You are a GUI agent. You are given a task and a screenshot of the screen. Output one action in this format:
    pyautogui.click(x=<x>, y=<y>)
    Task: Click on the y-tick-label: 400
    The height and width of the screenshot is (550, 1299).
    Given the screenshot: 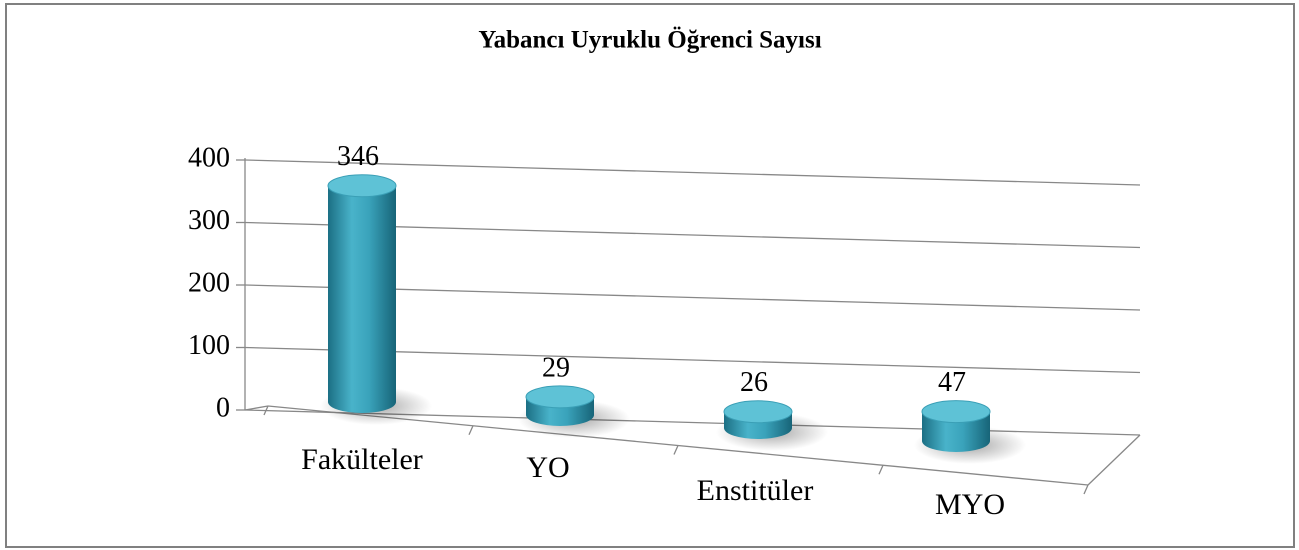 What is the action you would take?
    pyautogui.click(x=209, y=157)
    